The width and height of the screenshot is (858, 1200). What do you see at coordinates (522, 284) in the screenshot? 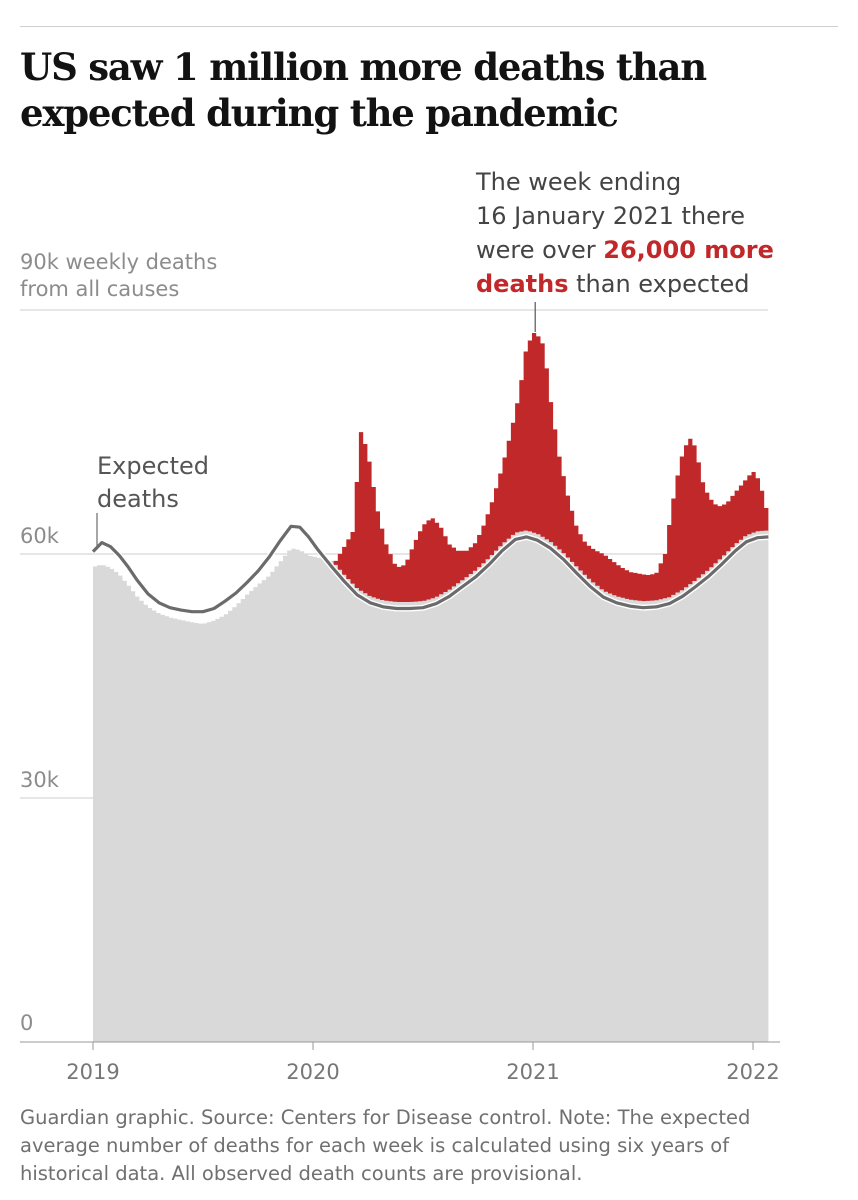
I see `peak-note-highlight-2: deaths` at bounding box center [522, 284].